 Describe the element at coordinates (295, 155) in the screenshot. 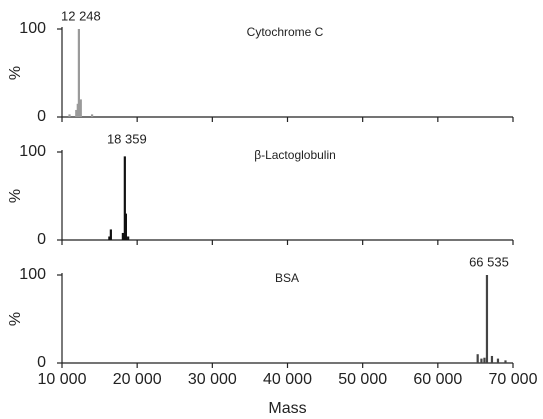

I see `panel-title: β-Lactoglobulin` at that location.